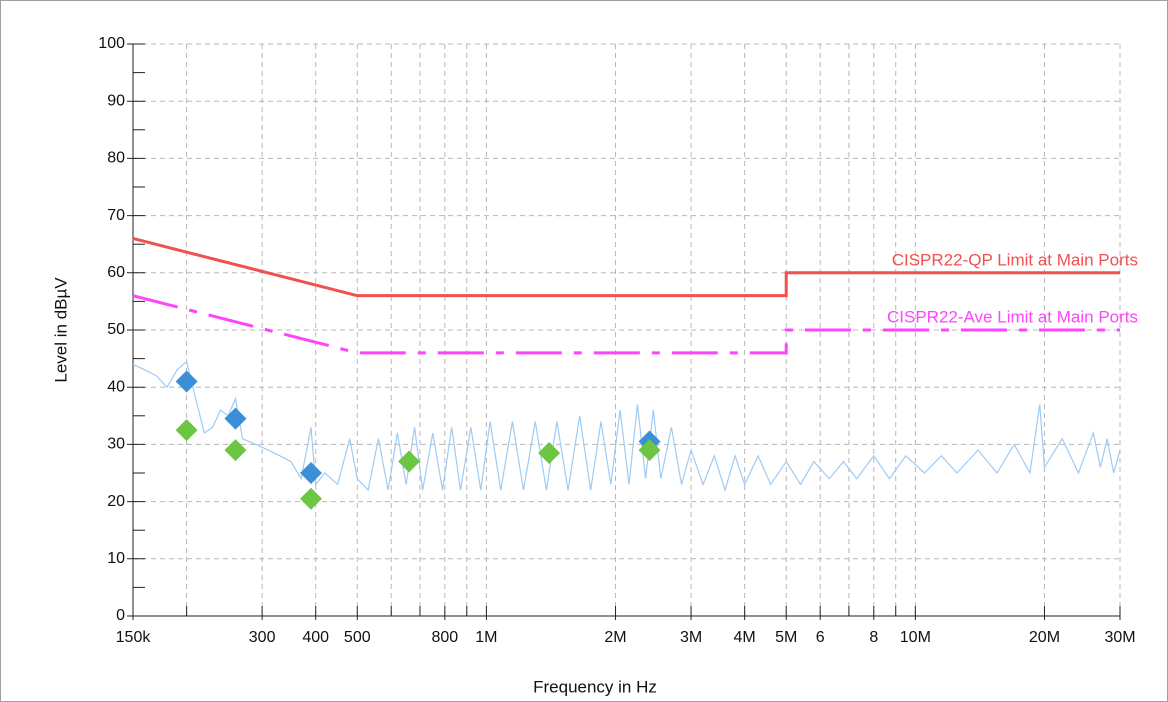  I want to click on limit-label: CISPR22-Ave Limit at Main Ports, so click(1012, 316).